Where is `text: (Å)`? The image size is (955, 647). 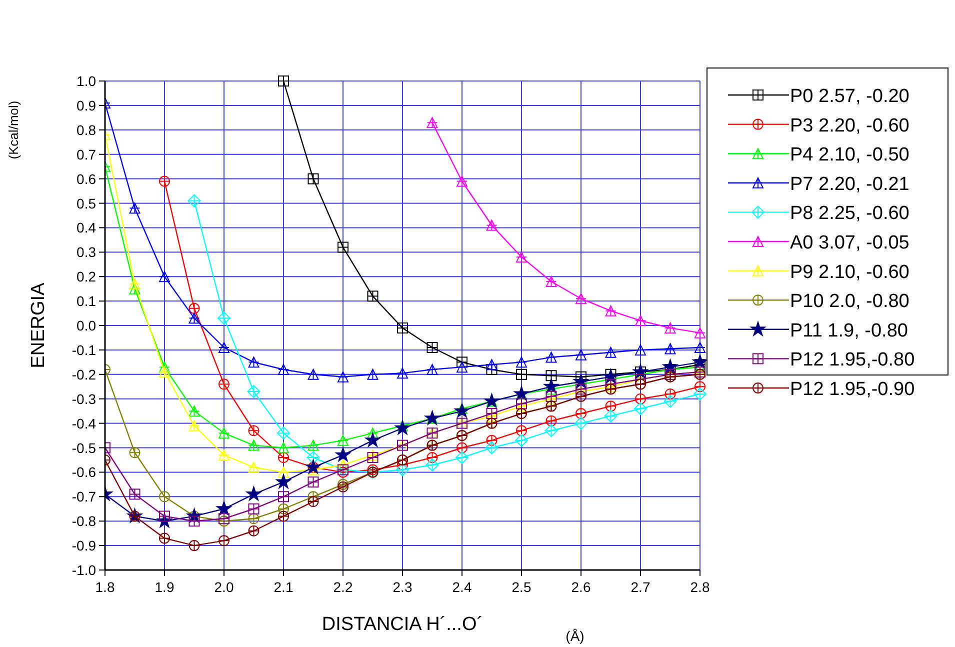
text: (Å) is located at coordinates (575, 636).